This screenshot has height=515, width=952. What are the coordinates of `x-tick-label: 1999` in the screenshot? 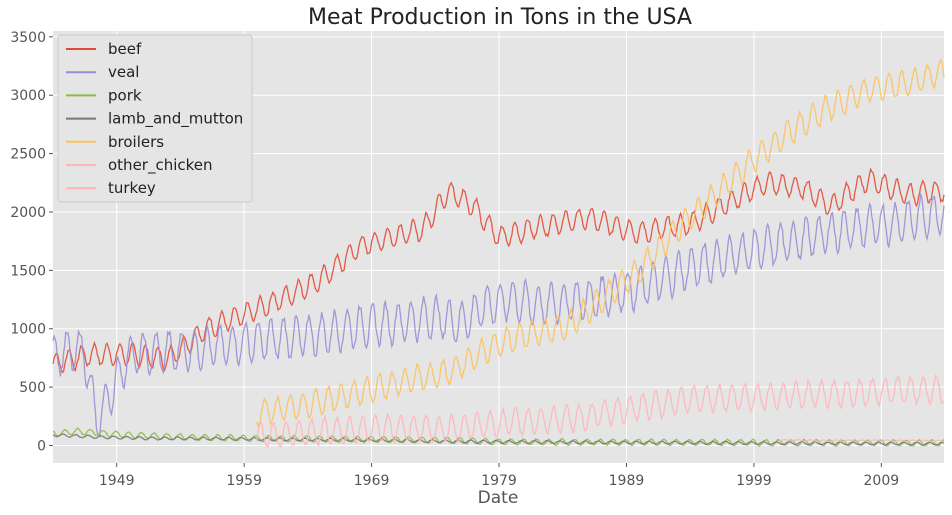 It's located at (754, 481).